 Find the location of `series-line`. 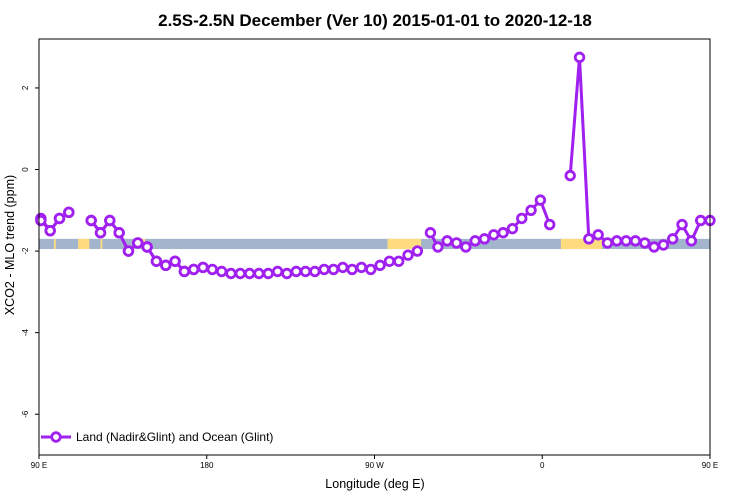

series-line is located at coordinates (639, 152).